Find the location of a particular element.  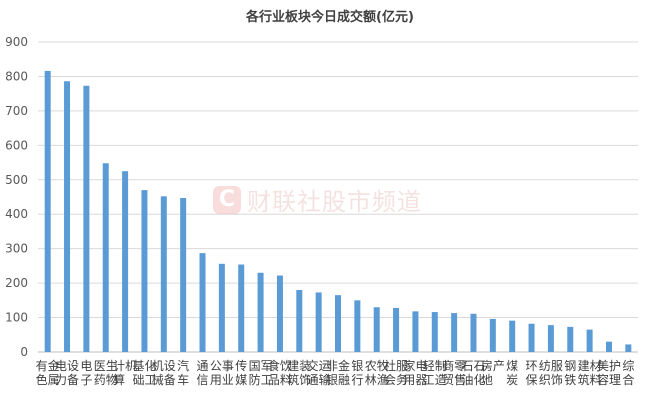

x-tick-char: 公 is located at coordinates (216, 366).